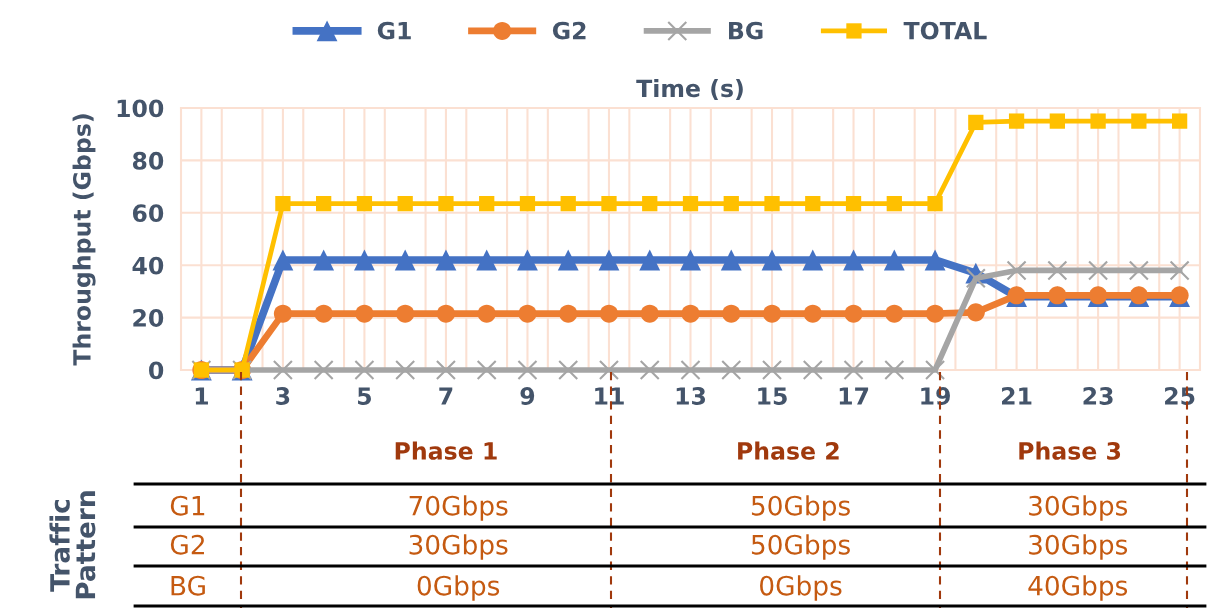  Describe the element at coordinates (527, 396) in the screenshot. I see `x-tick-label: 9` at that location.